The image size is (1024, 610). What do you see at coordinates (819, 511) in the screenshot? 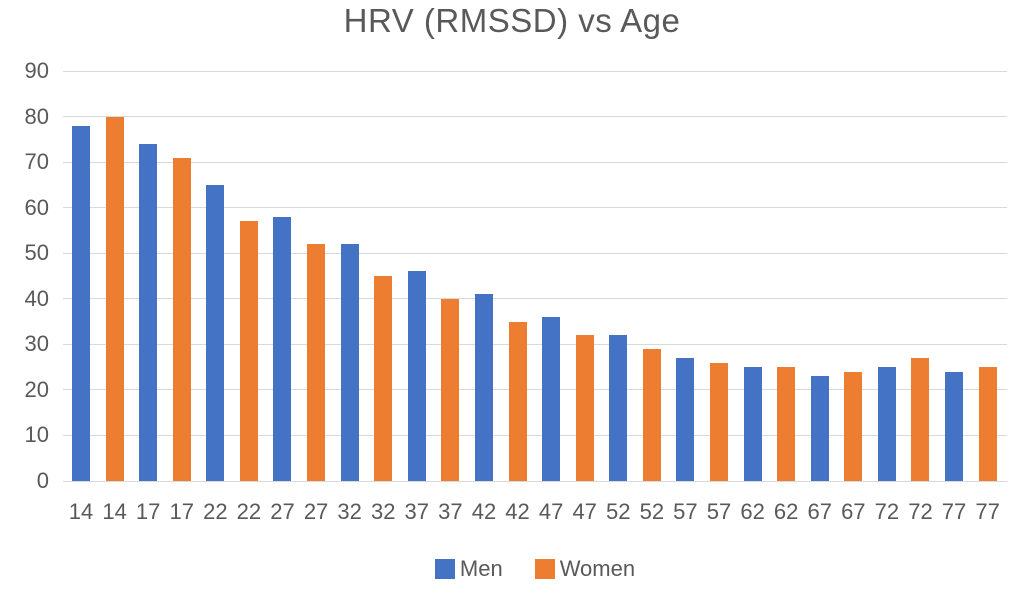
I see `x-tick-label-men-67: 67` at bounding box center [819, 511].